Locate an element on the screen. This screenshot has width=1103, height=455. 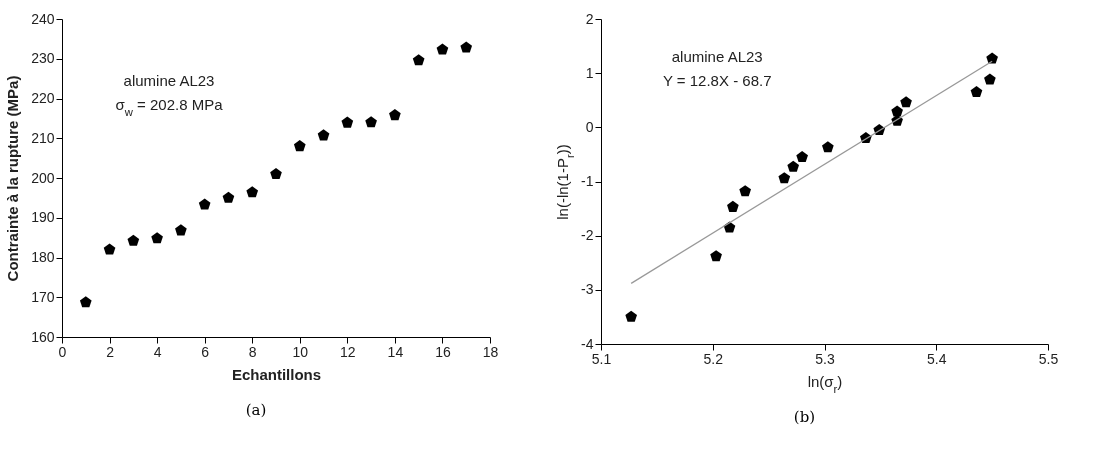
x-tick-label: 18 is located at coordinates (490, 351).